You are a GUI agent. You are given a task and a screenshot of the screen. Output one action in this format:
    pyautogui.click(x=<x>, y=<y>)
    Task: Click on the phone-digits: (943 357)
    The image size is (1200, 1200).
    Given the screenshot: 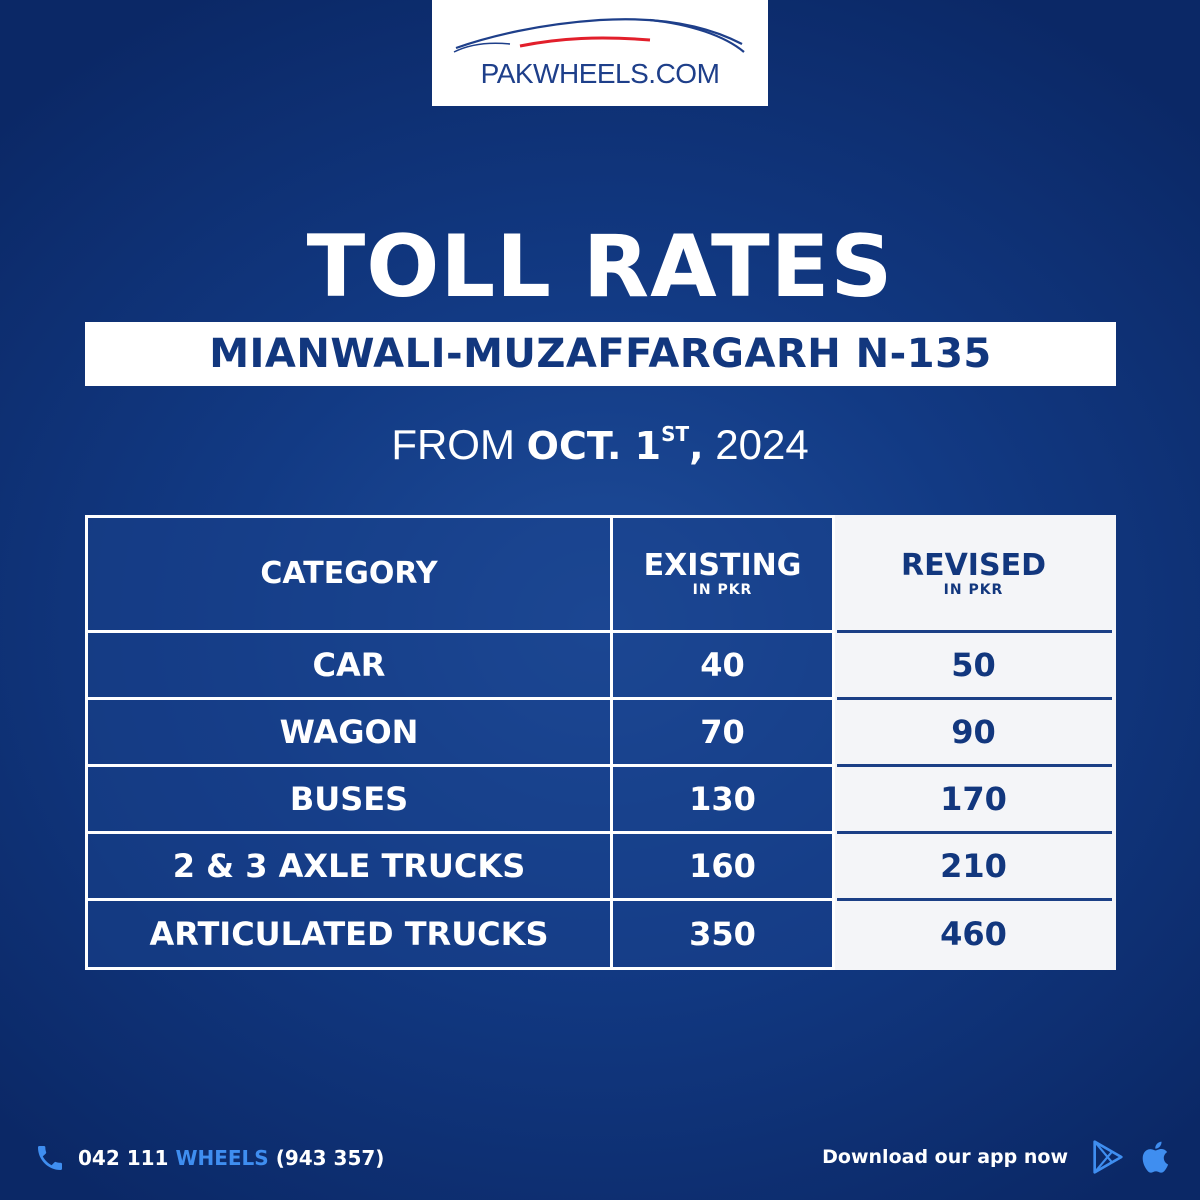 What is the action you would take?
    pyautogui.click(x=330, y=1158)
    